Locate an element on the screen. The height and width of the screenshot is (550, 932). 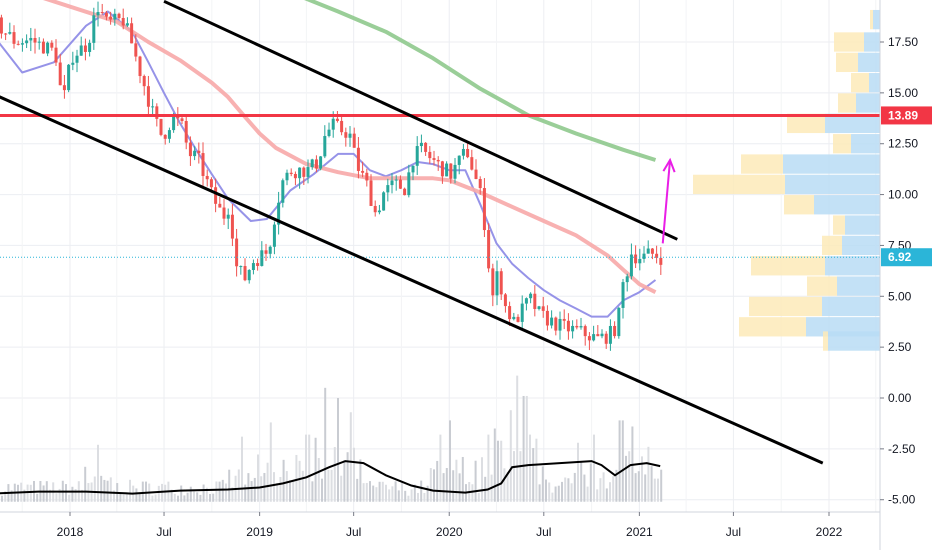
price-label-box is located at coordinates (906, 257).